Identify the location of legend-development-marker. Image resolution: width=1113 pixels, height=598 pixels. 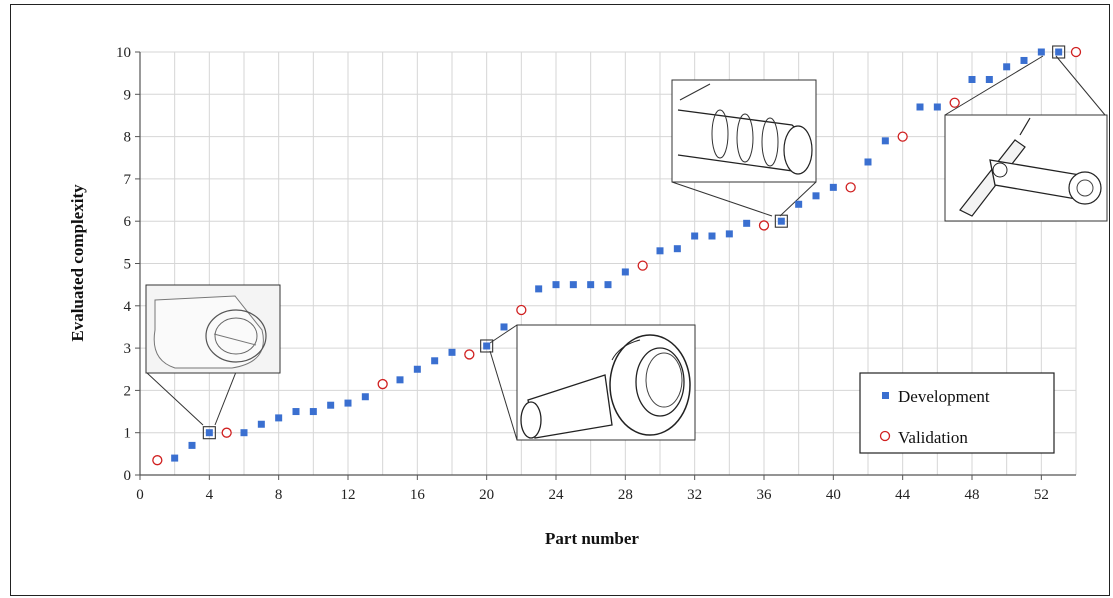
(885, 395).